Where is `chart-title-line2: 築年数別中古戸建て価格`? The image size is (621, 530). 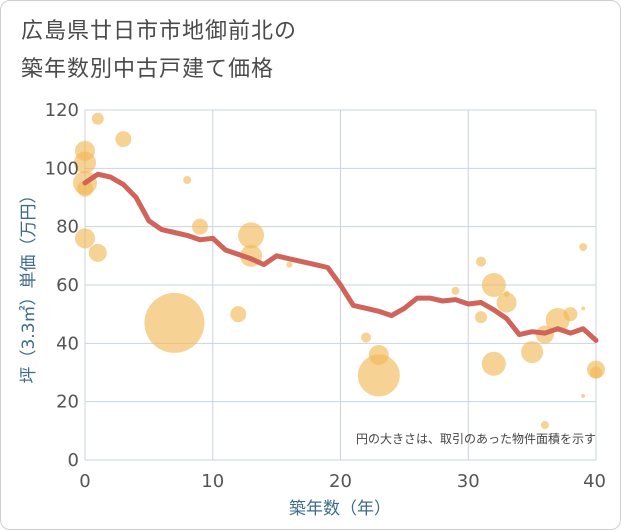
chart-title-line2: 築年数別中古戸建て価格 is located at coordinates (148, 69).